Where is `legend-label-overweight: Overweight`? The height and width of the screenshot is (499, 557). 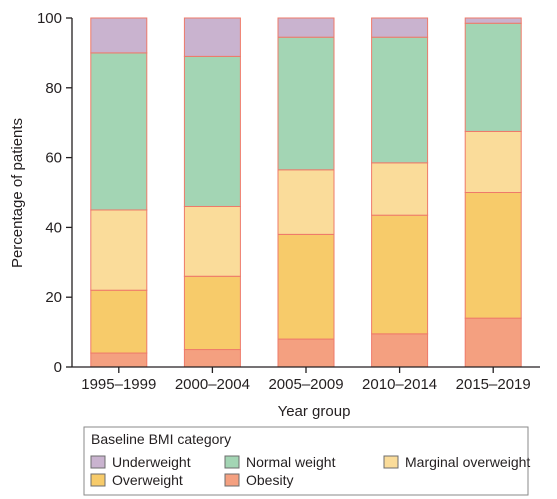
legend-label-overweight: Overweight is located at coordinates (147, 480).